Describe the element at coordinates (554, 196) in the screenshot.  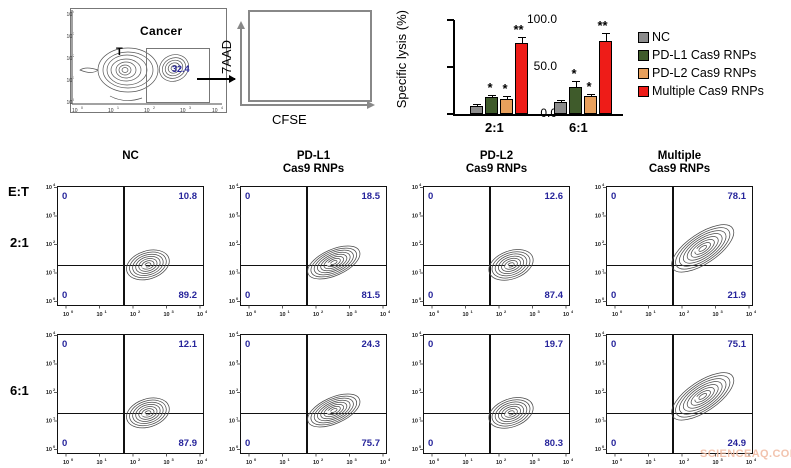
I see `quadrant-value-ur: 12.6` at that location.